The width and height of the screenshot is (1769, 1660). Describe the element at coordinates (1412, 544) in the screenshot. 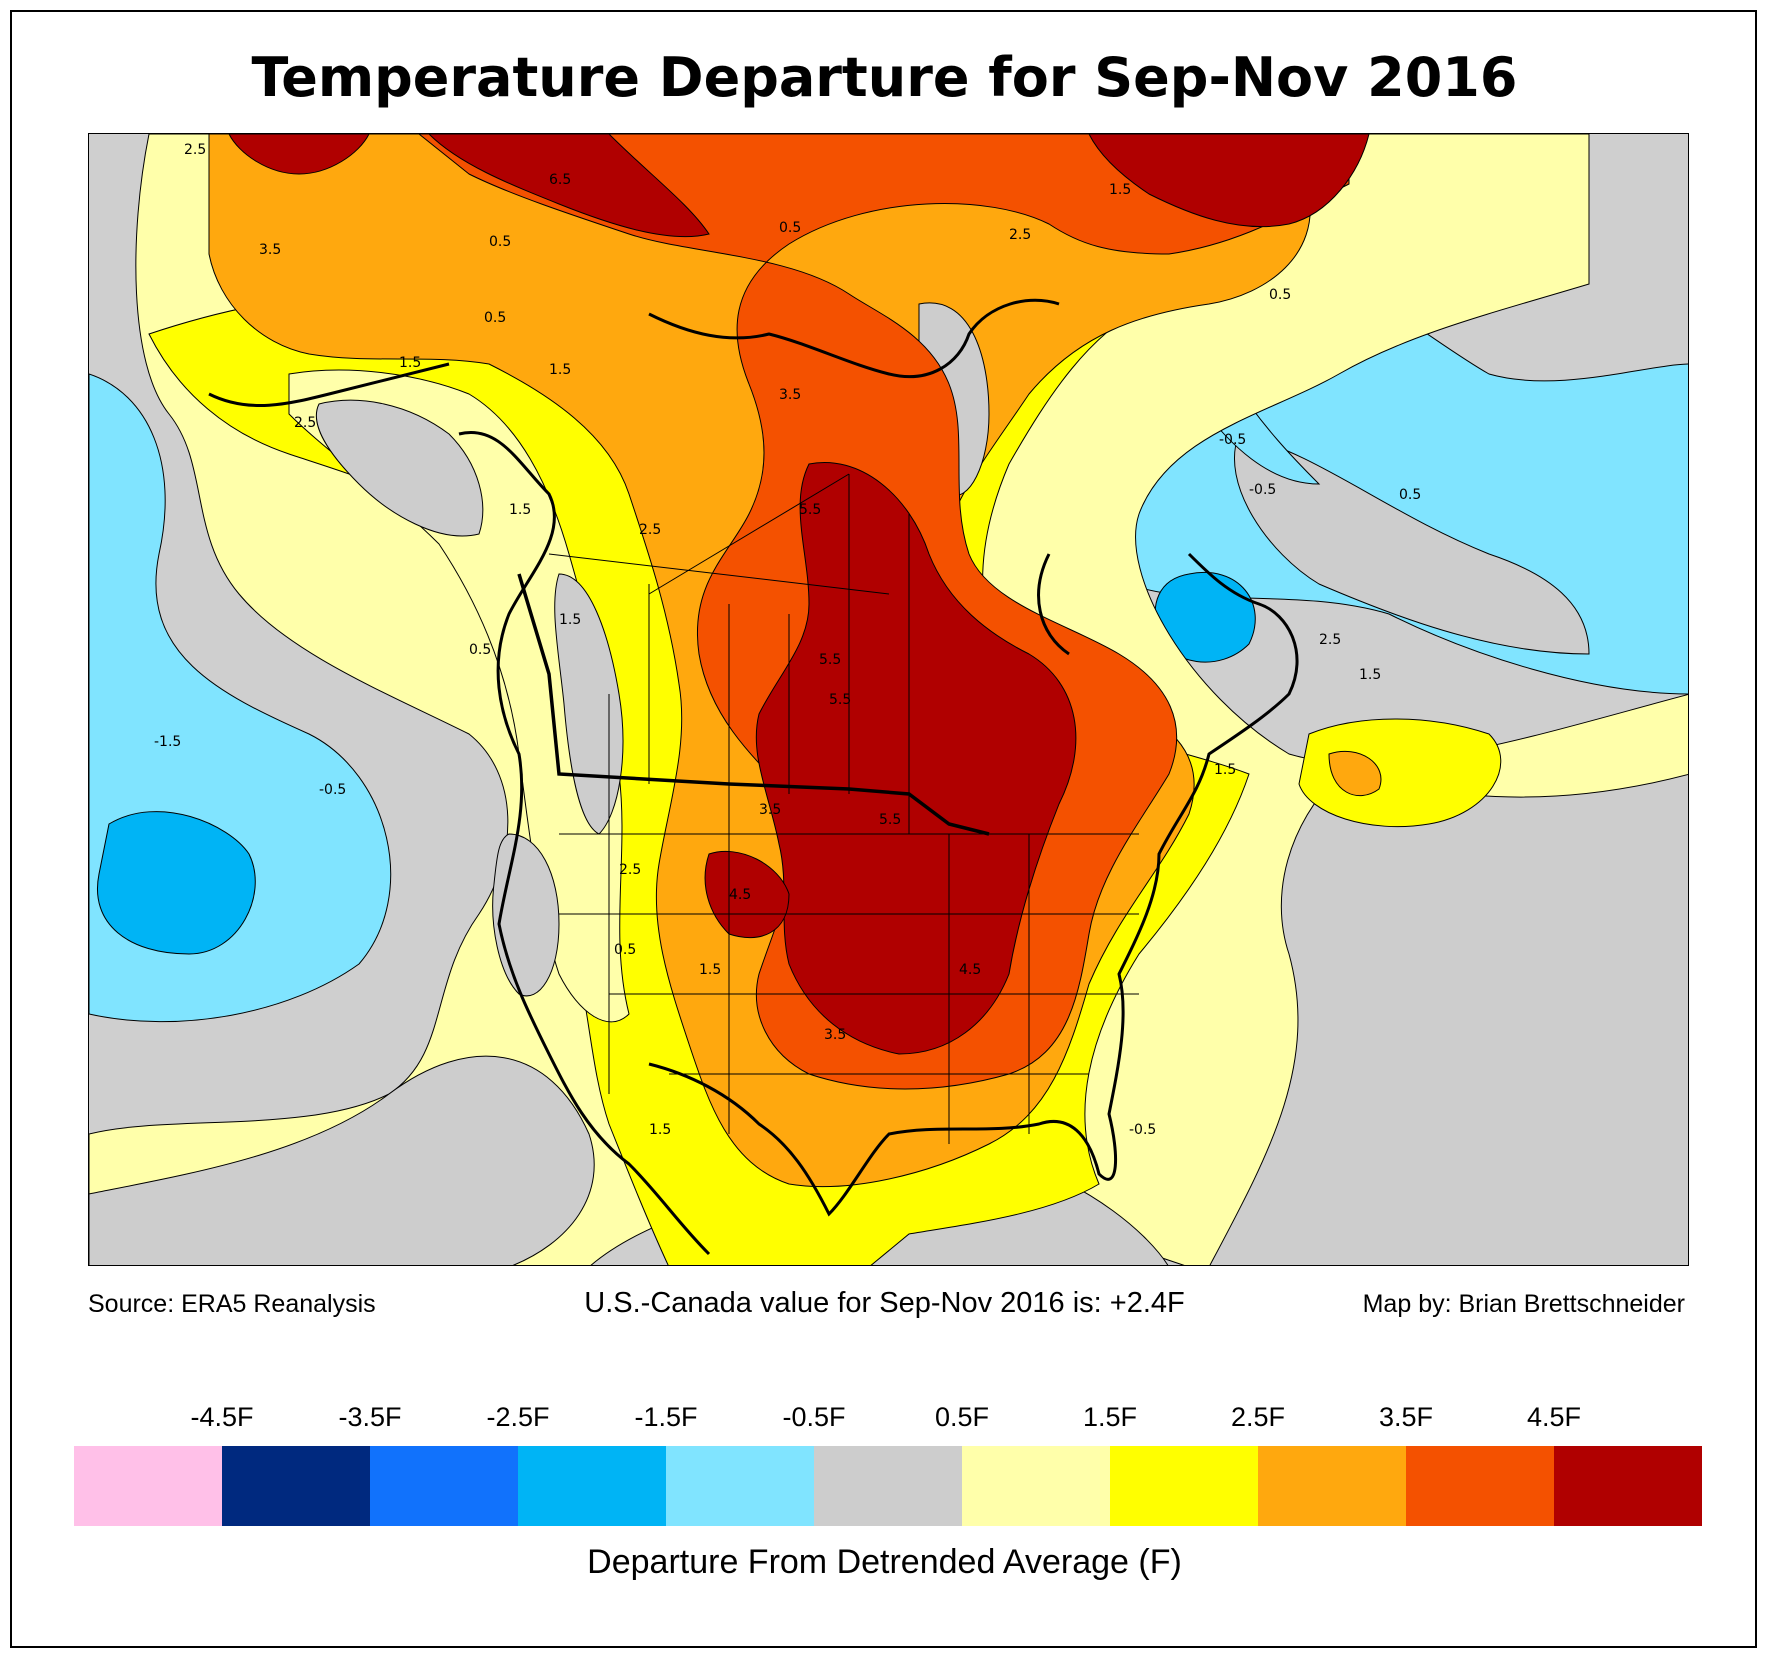

I see `atlantic-gray-patch` at that location.